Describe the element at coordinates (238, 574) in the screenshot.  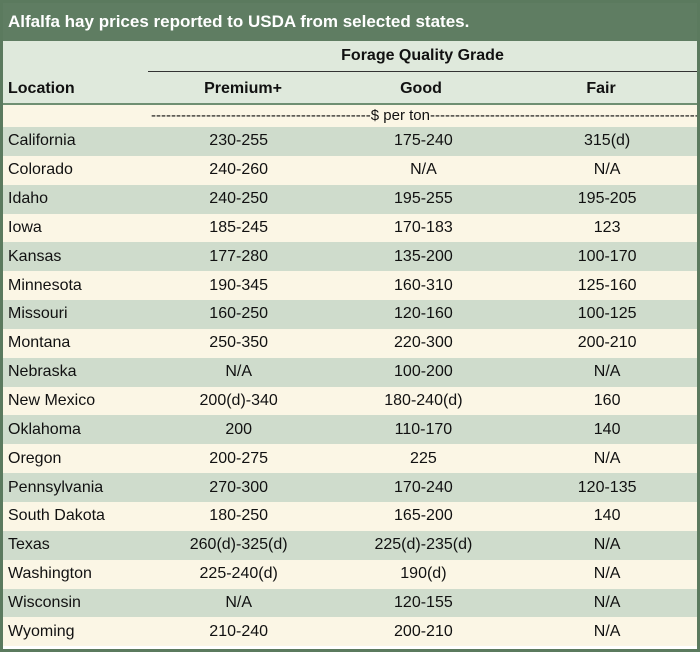
I see `premium-cell: 225-240(d)` at that location.